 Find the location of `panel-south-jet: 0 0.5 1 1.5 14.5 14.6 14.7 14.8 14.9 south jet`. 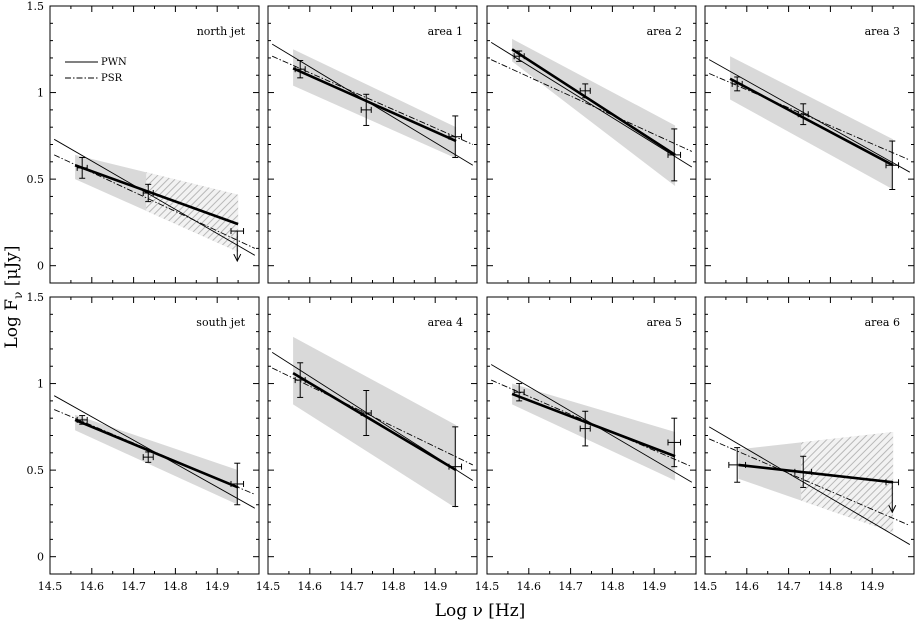

panel-south-jet: 0 0.5 1 1.5 14.5 14.6 14.7 14.8 14.9 south jet is located at coordinates (143, 442).